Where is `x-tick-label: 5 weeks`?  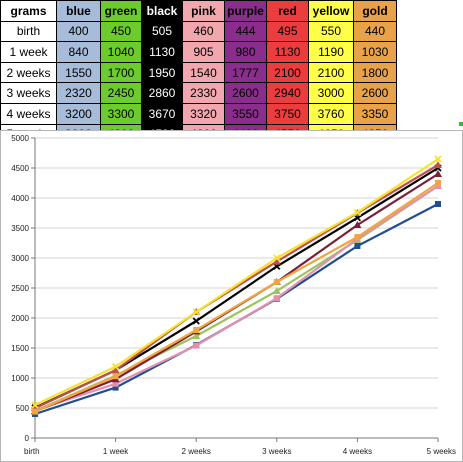
x-tick-label: 5 weeks is located at coordinates (441, 451).